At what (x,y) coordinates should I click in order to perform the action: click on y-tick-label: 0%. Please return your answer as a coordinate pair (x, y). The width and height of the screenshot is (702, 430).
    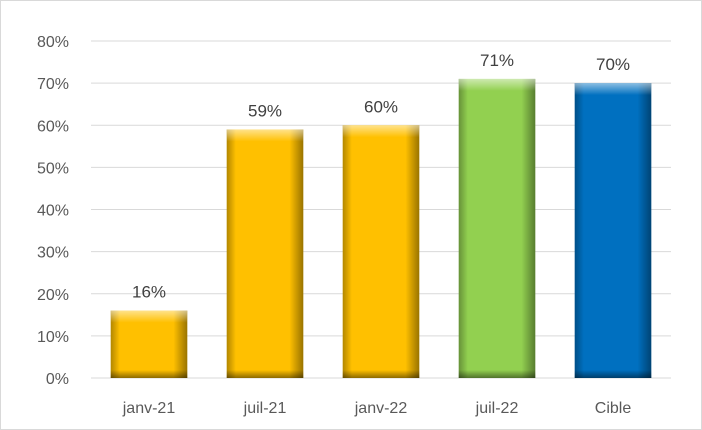
    Looking at the image, I should click on (57, 379).